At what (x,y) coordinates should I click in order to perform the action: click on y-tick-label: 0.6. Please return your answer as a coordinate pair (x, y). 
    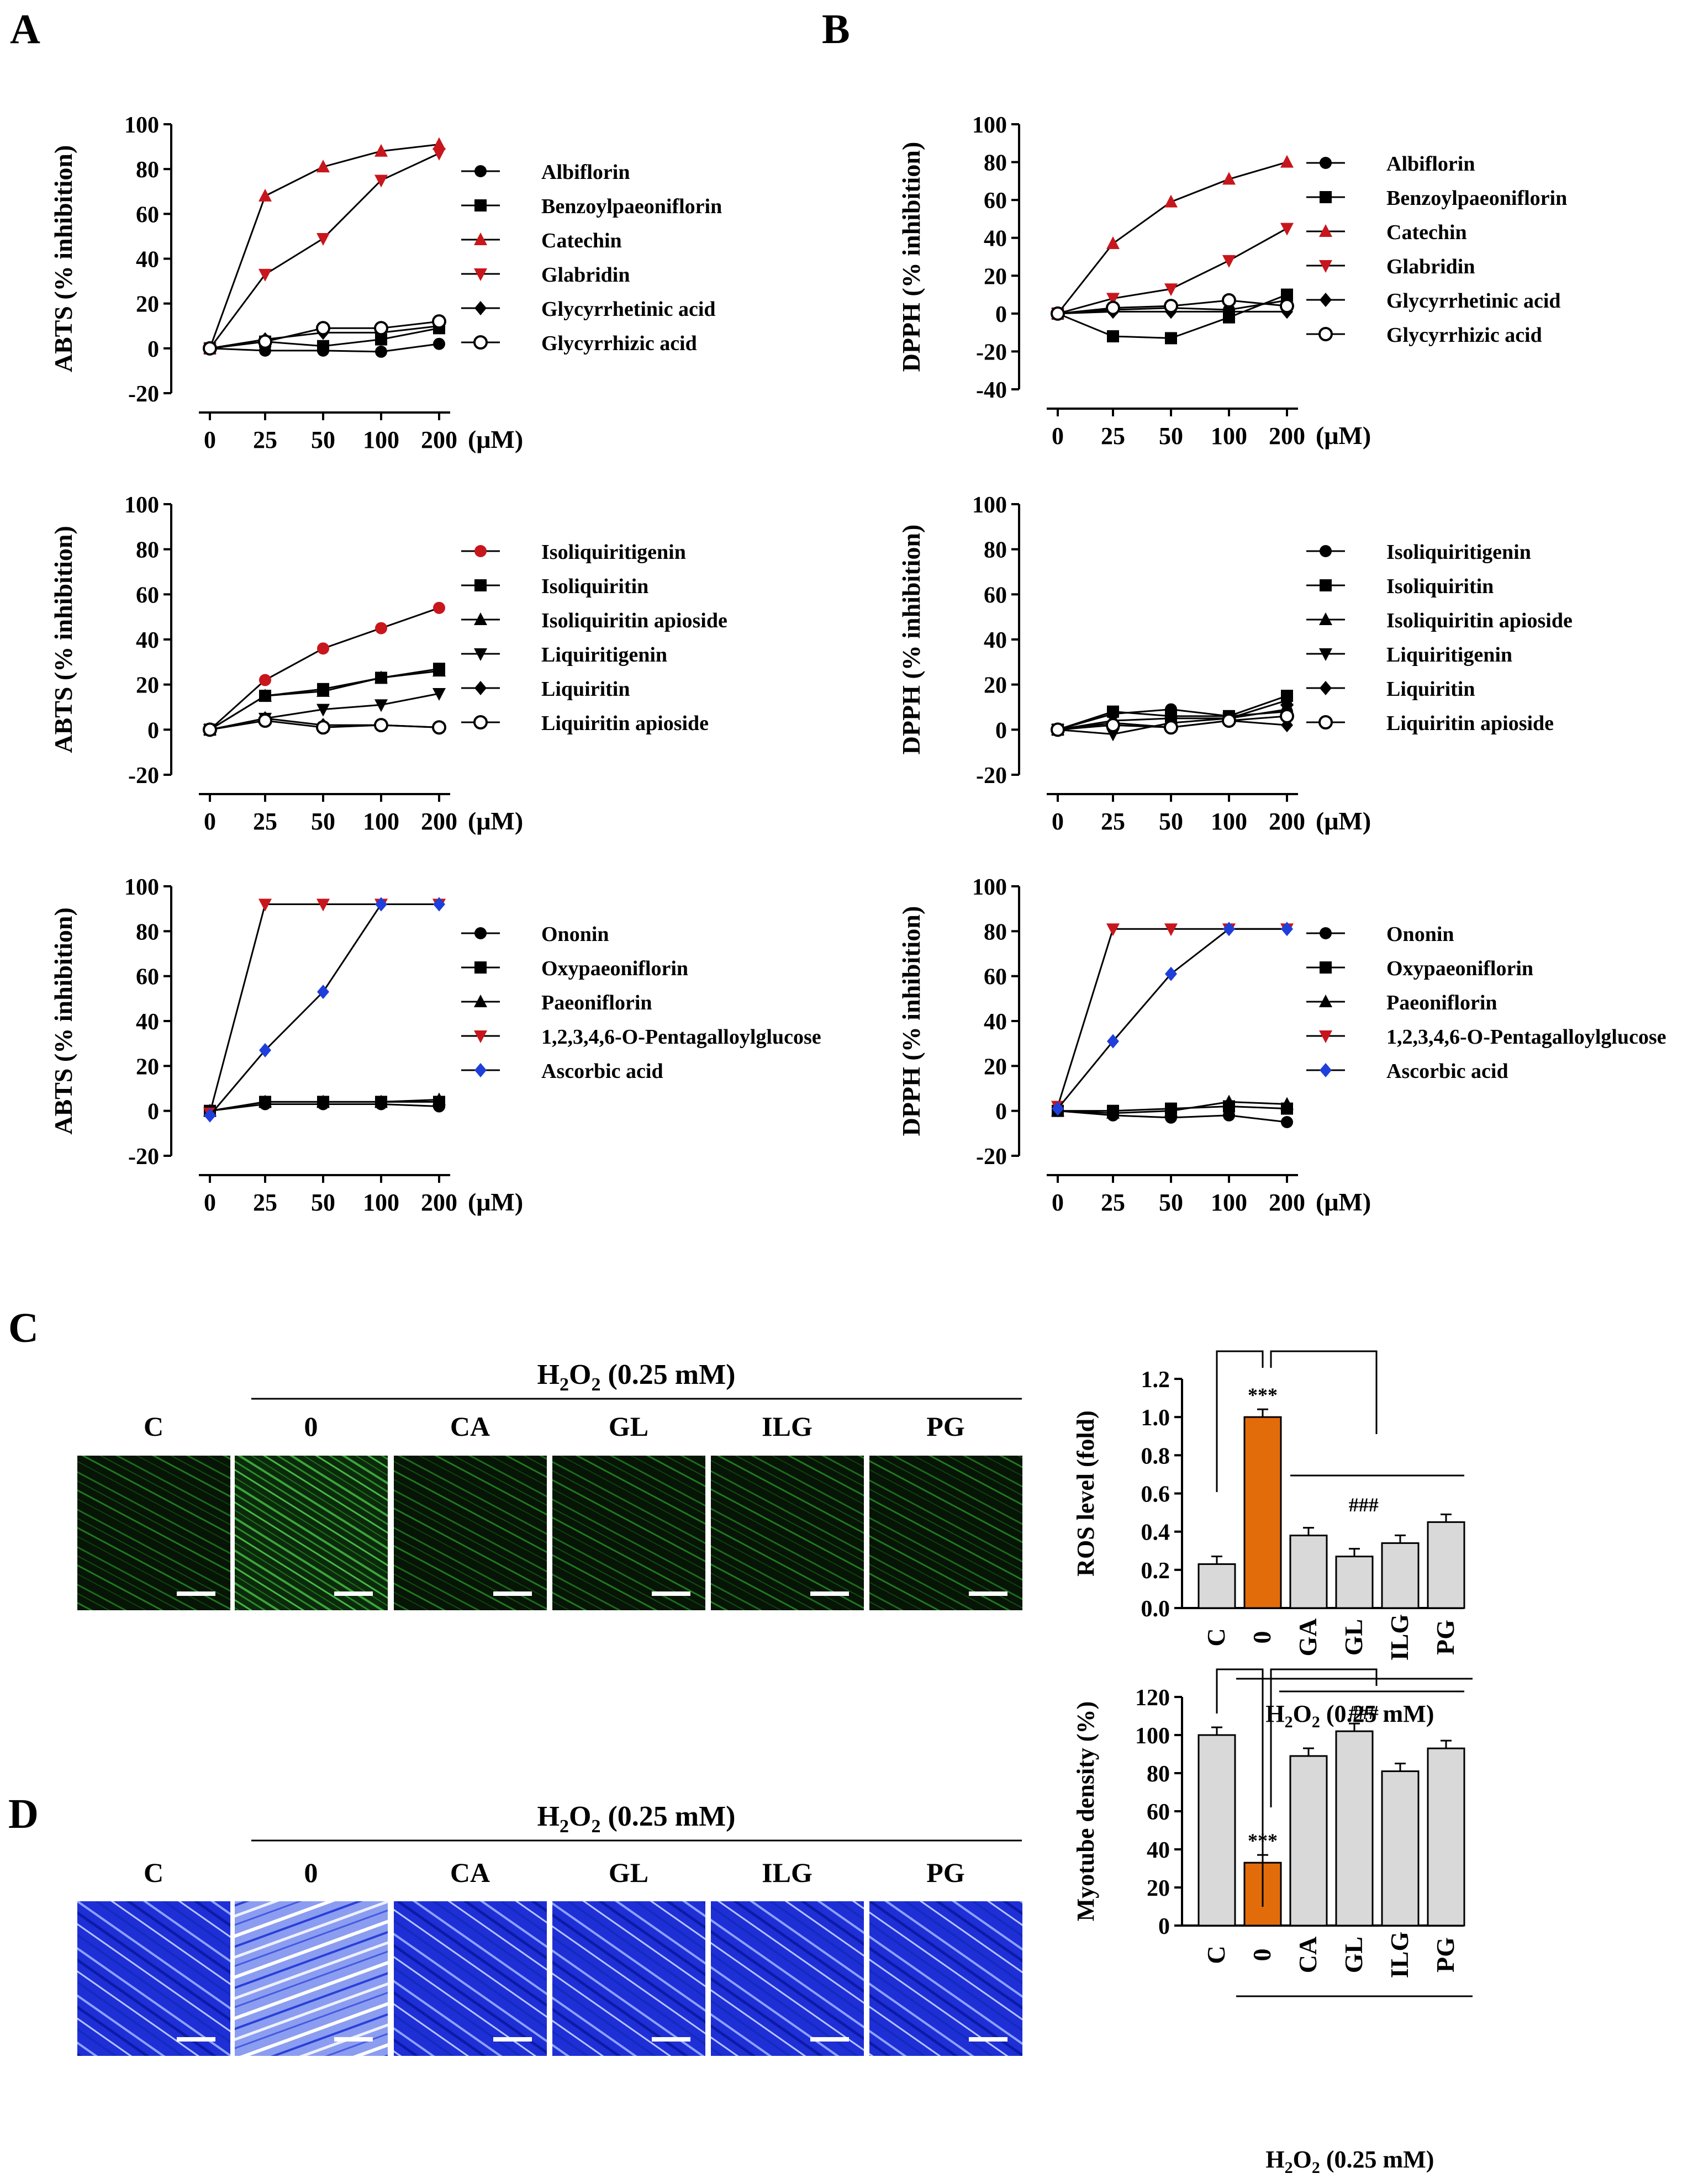
    Looking at the image, I should click on (1155, 1495).